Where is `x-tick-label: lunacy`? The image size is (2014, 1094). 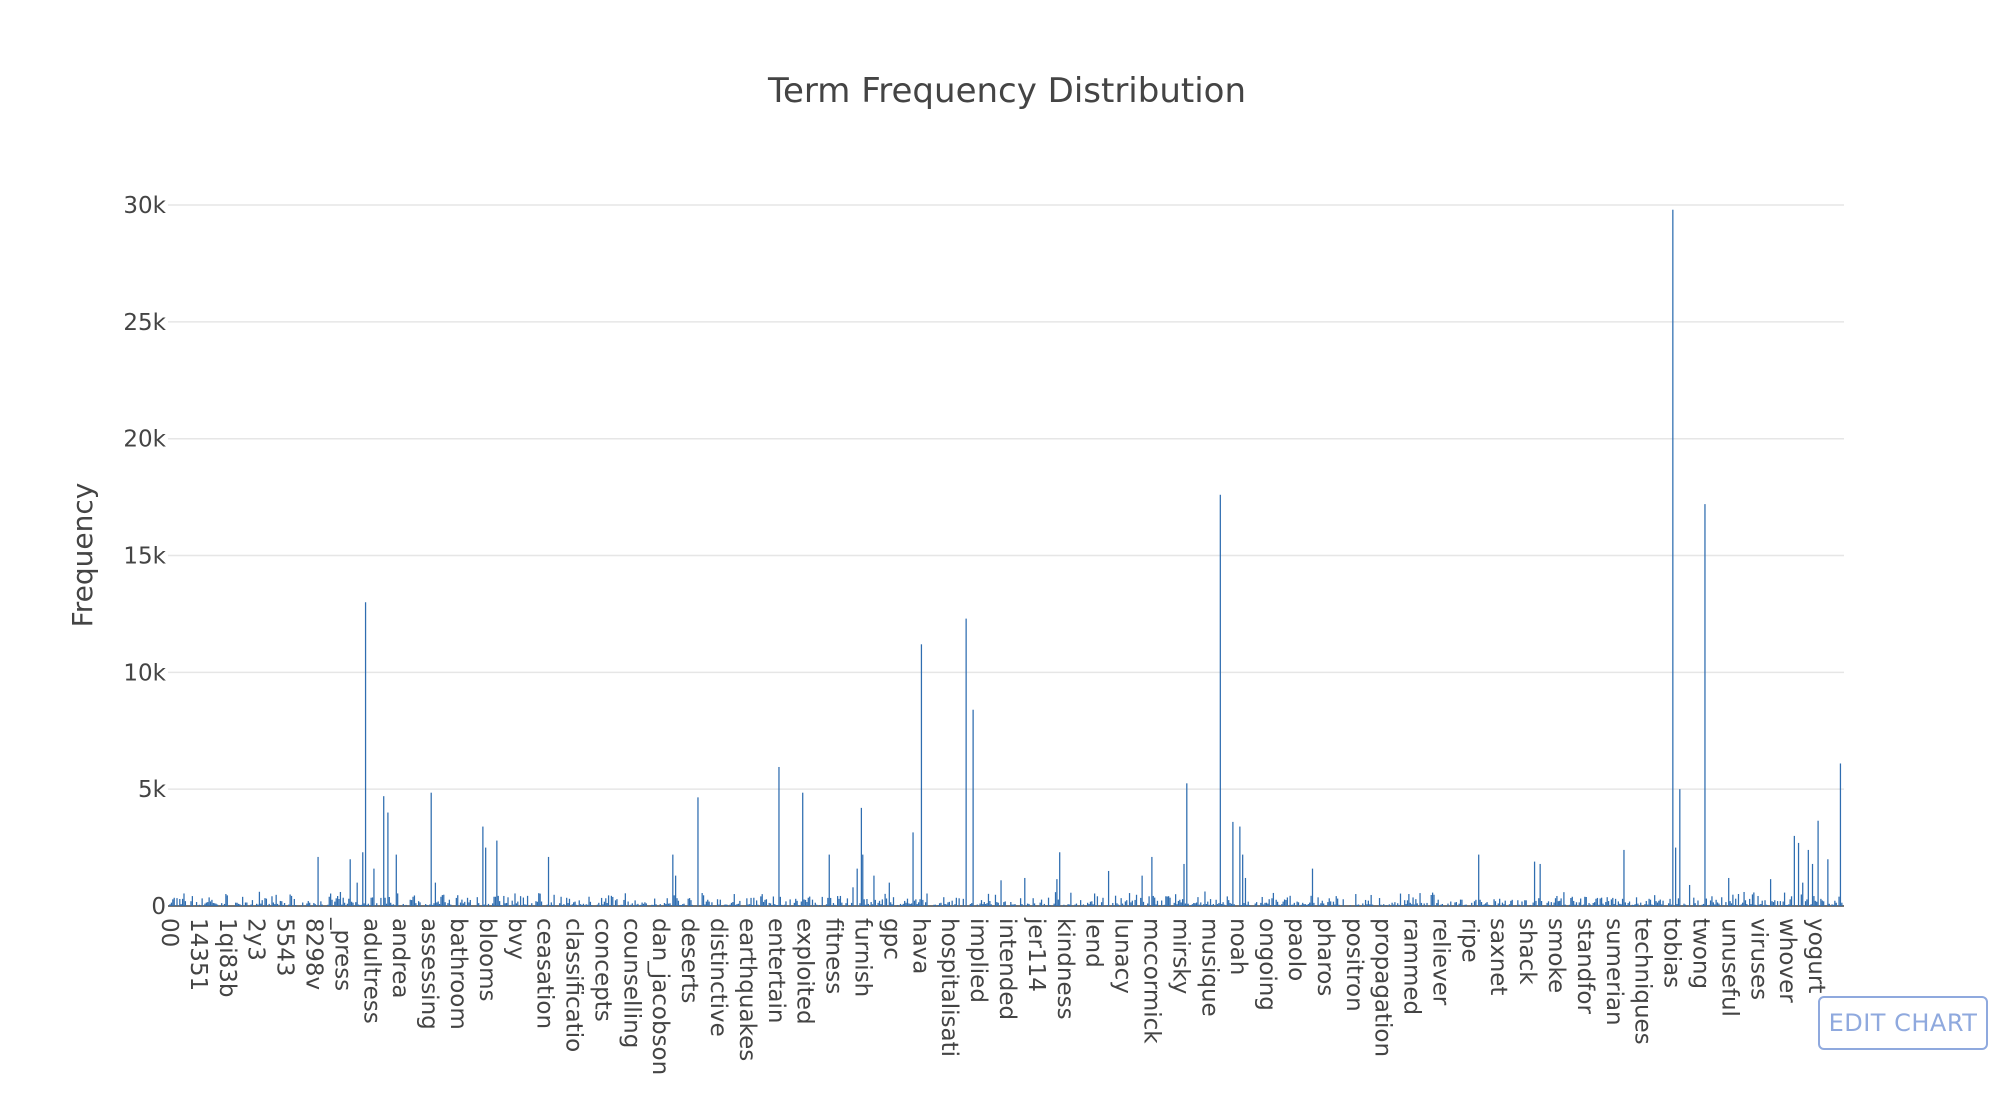
x-tick-label: lunacy is located at coordinates (1123, 956).